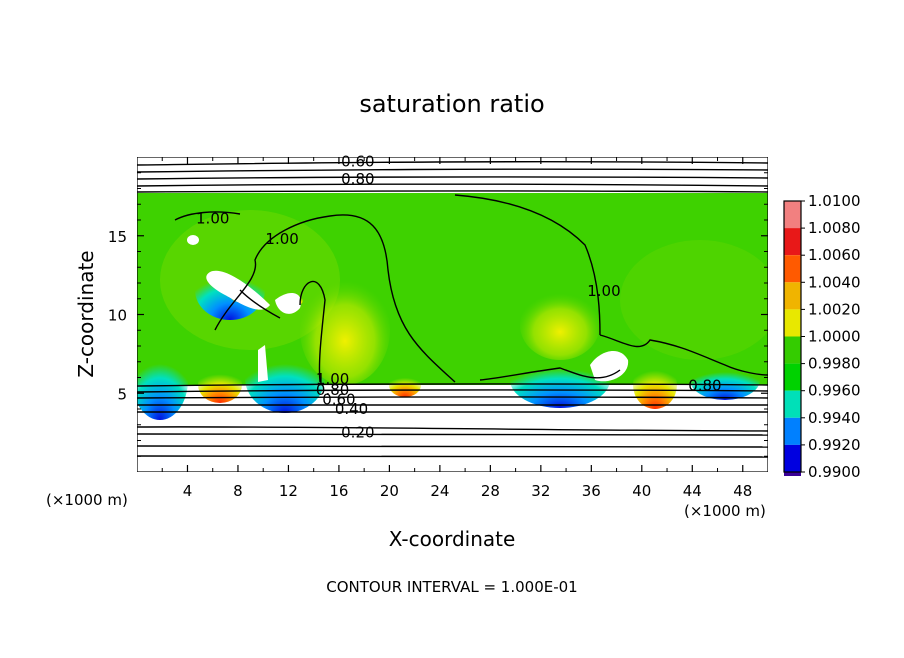  I want to click on colorbar-tick-label: 0.9920, so click(834, 445).